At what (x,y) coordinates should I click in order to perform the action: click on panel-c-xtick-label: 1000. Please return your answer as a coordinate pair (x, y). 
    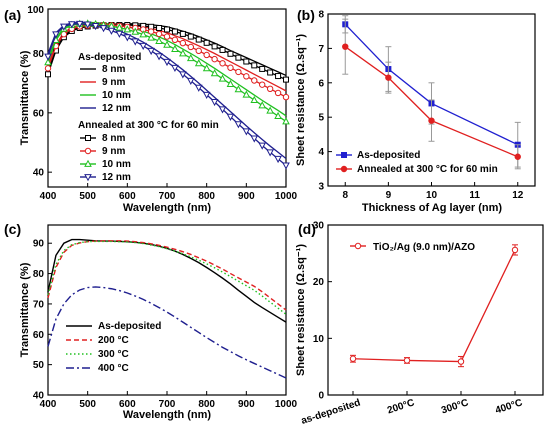
    Looking at the image, I should click on (286, 404).